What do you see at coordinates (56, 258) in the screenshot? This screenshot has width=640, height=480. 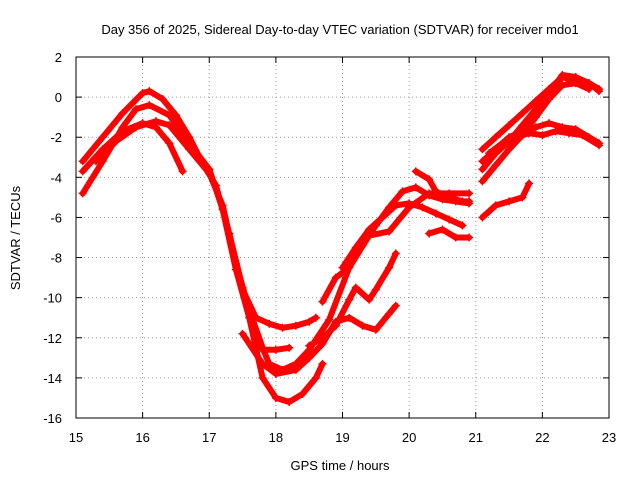 I see `y-tick-label: -8` at bounding box center [56, 258].